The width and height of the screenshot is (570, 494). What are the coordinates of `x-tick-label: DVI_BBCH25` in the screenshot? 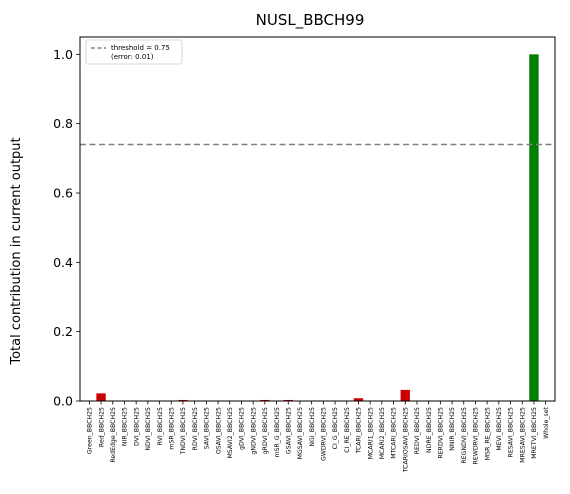 It's located at (136, 426).